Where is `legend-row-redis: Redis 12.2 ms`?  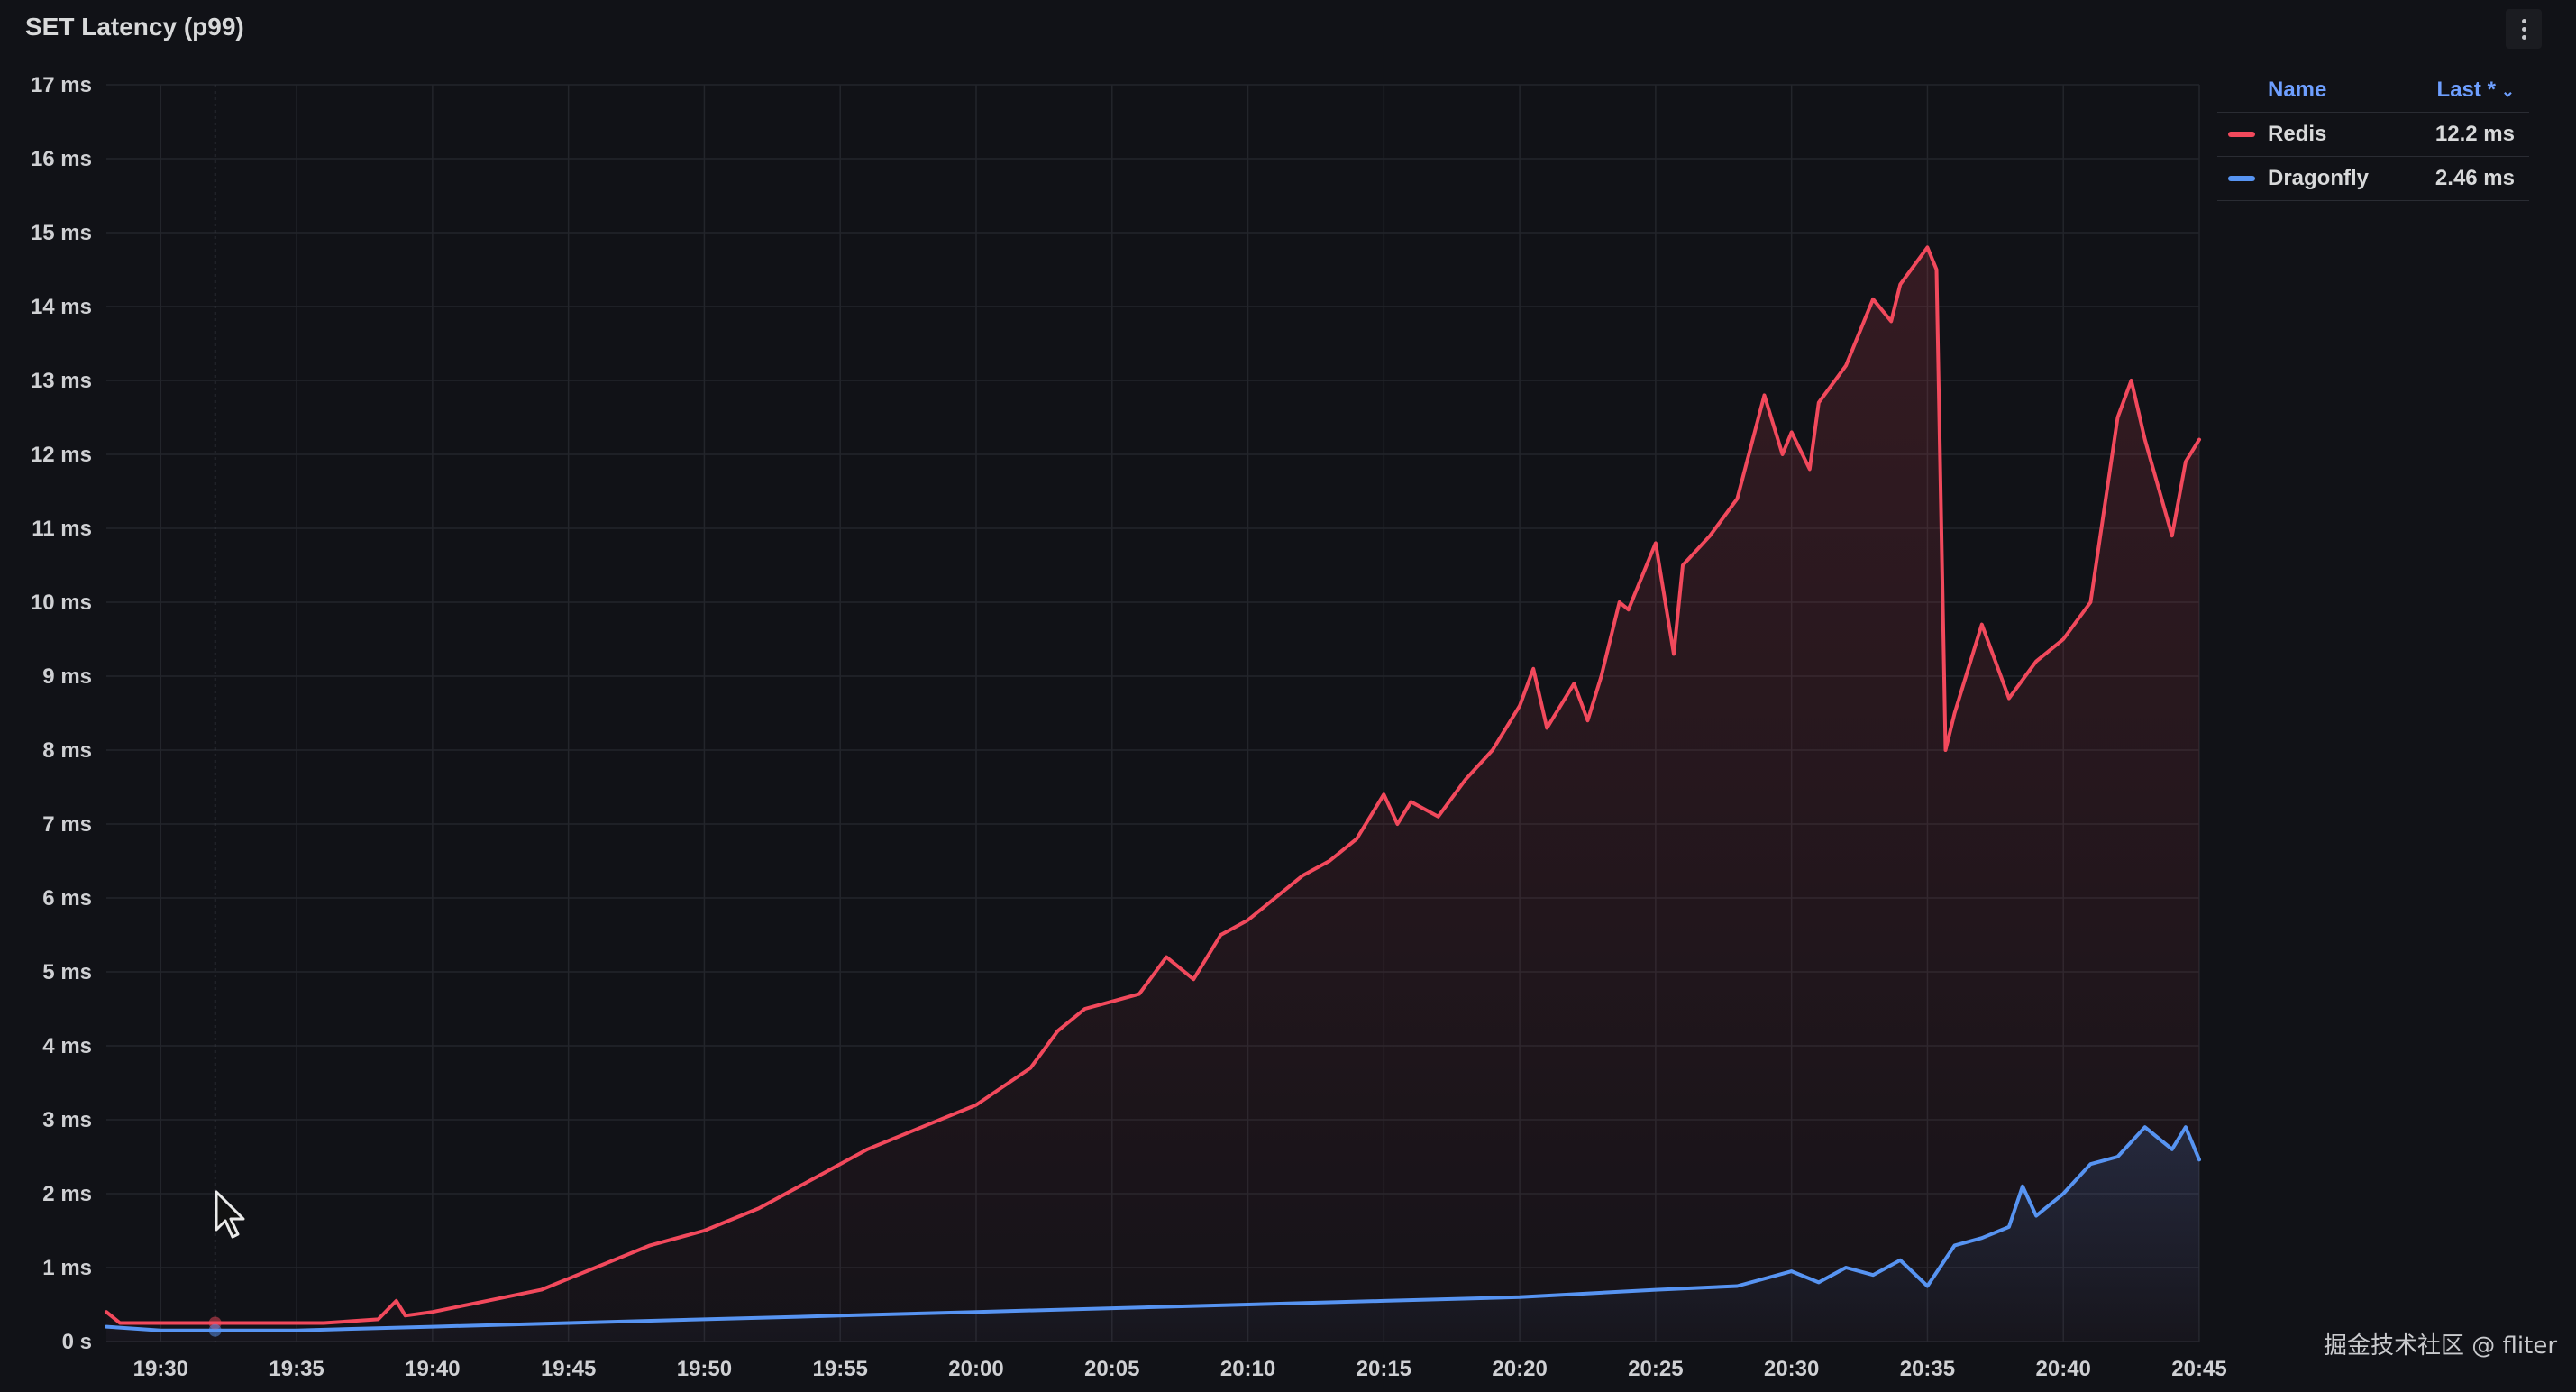 legend-row-redis: Redis 12.2 ms is located at coordinates (2373, 135).